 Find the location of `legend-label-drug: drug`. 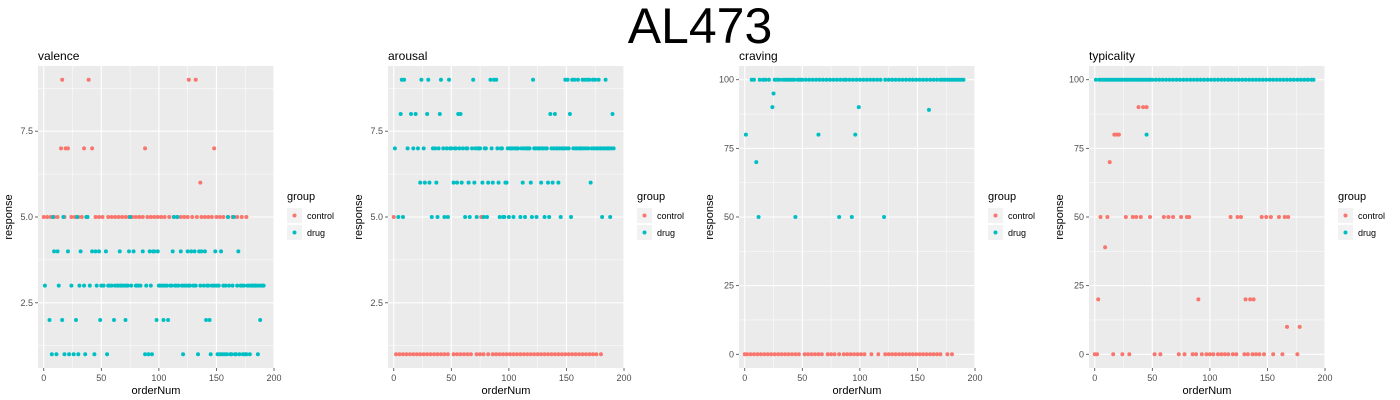

legend-label-drug: drug is located at coordinates (316, 233).